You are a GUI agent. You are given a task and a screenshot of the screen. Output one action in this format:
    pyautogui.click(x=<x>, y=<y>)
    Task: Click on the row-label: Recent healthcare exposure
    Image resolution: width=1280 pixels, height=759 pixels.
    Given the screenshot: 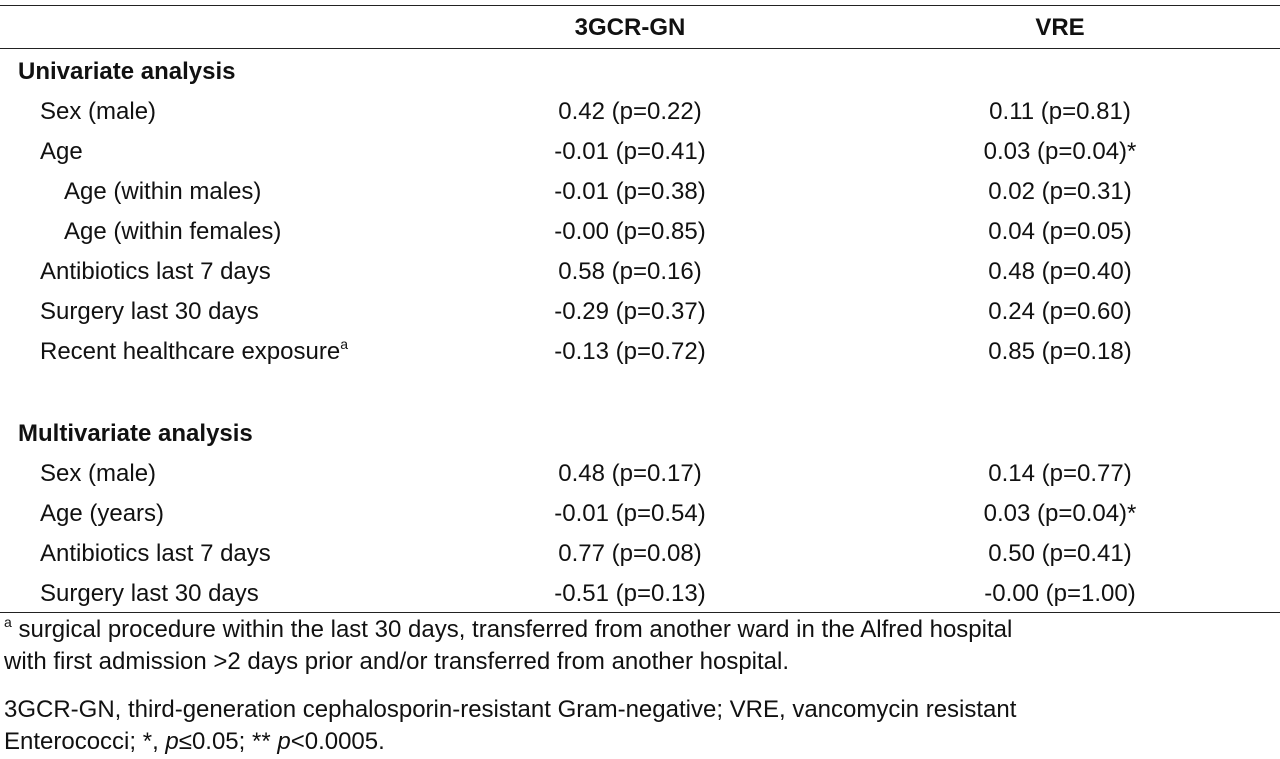 What is the action you would take?
    pyautogui.click(x=190, y=351)
    